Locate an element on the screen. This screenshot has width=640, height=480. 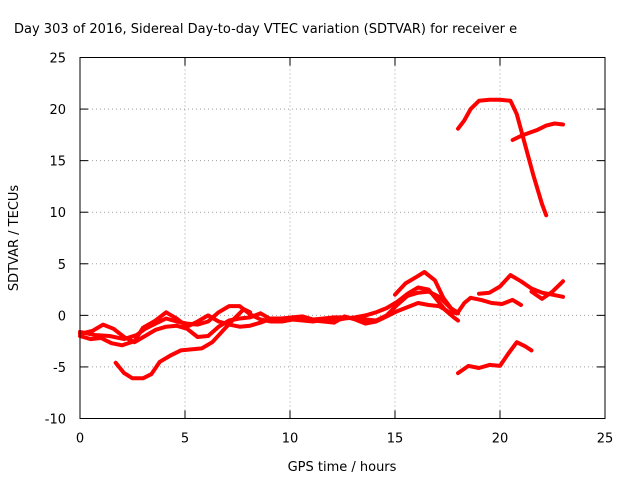
y-tick-label: 25 is located at coordinates (57, 59).